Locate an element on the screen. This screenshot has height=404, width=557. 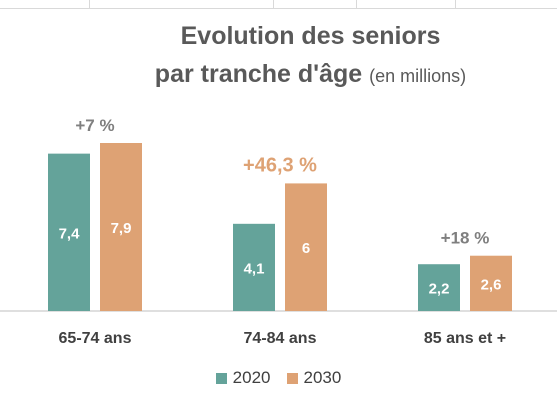
chart-title-line2-text: par tranche d'âge is located at coordinates (258, 74).